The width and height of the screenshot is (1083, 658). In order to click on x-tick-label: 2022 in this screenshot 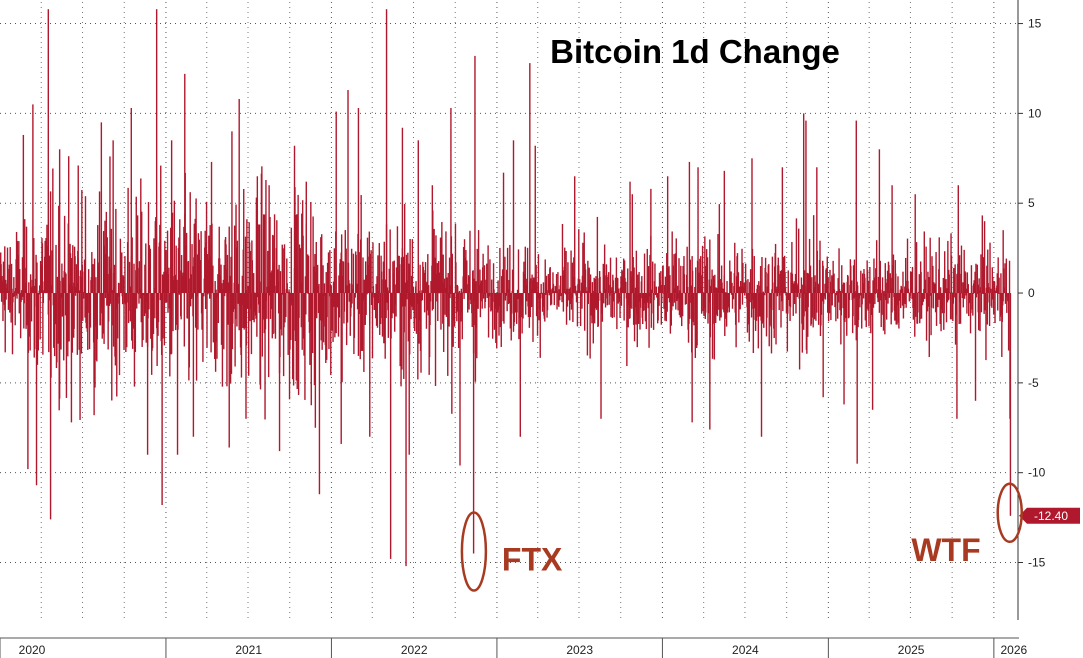, I will do `click(414, 650)`.